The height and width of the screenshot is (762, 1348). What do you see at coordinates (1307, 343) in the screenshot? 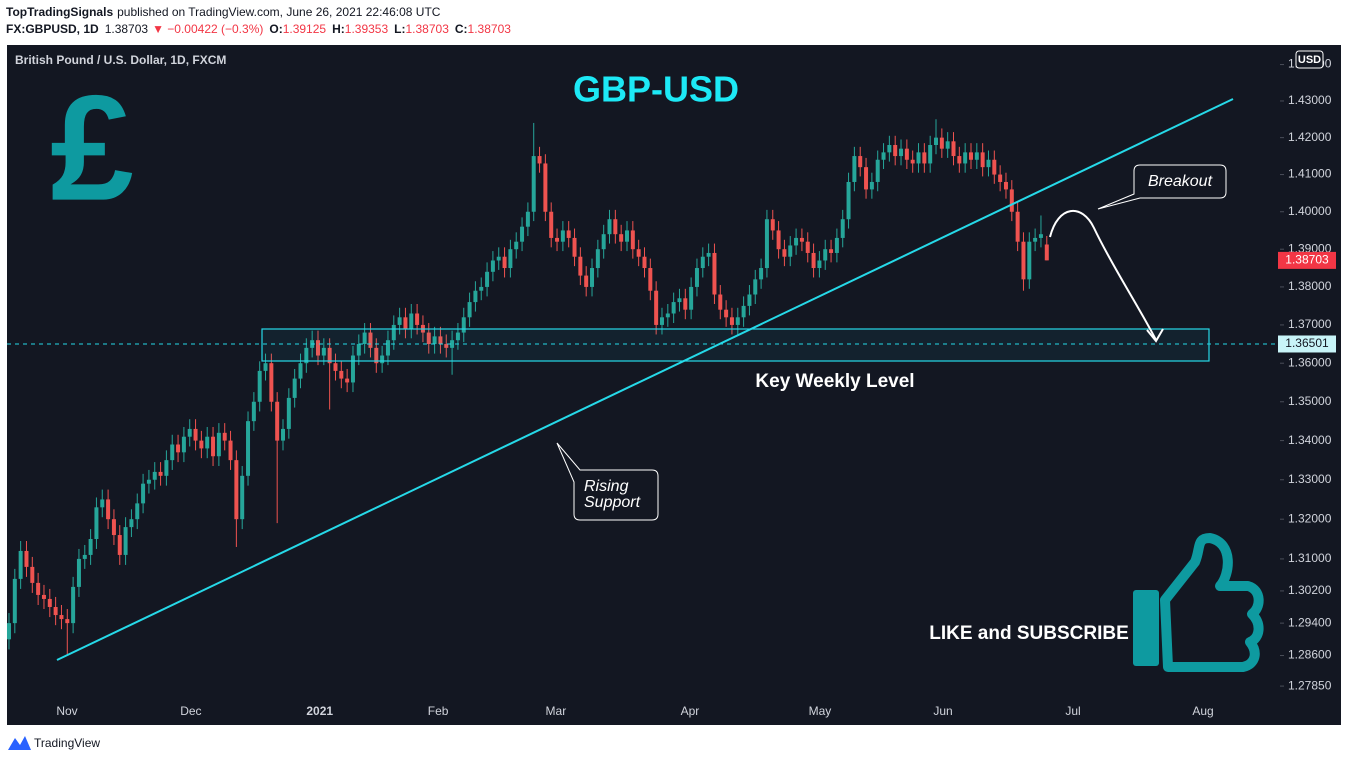
I see `level-label: 1.36501` at bounding box center [1307, 343].